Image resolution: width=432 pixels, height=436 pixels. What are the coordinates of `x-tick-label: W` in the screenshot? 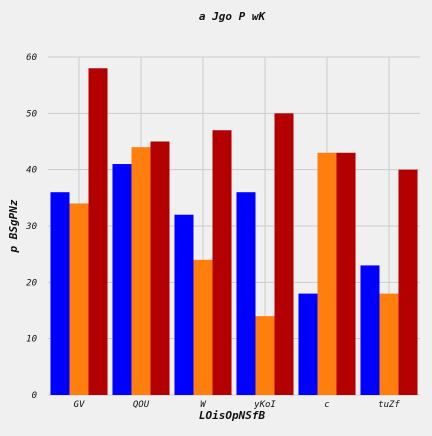 It's located at (203, 405).